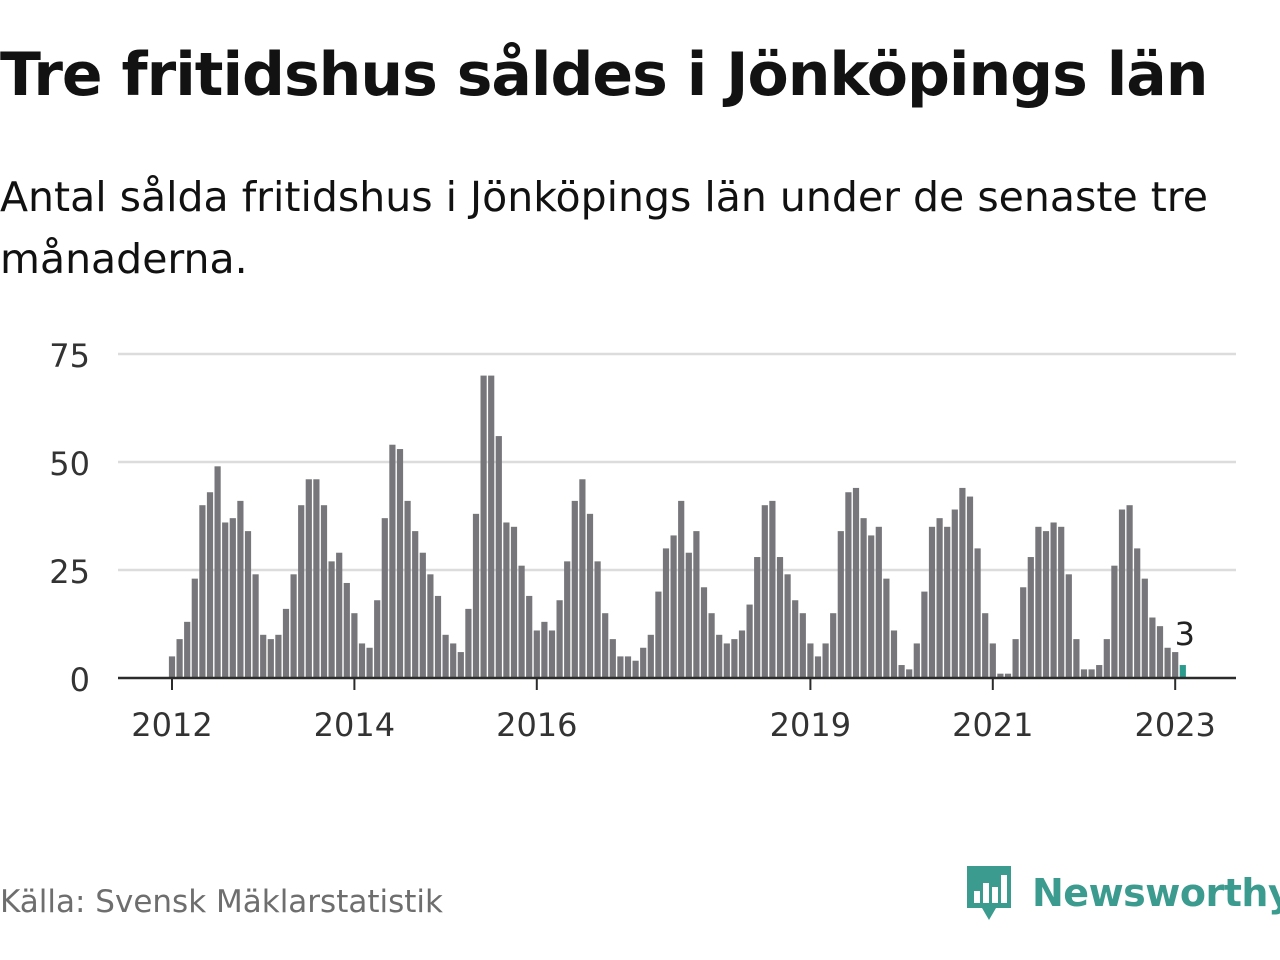 The height and width of the screenshot is (960, 1280). What do you see at coordinates (604, 75) in the screenshot?
I see `chart-title: Tre fritidshus såldes i Jönköpings län` at bounding box center [604, 75].